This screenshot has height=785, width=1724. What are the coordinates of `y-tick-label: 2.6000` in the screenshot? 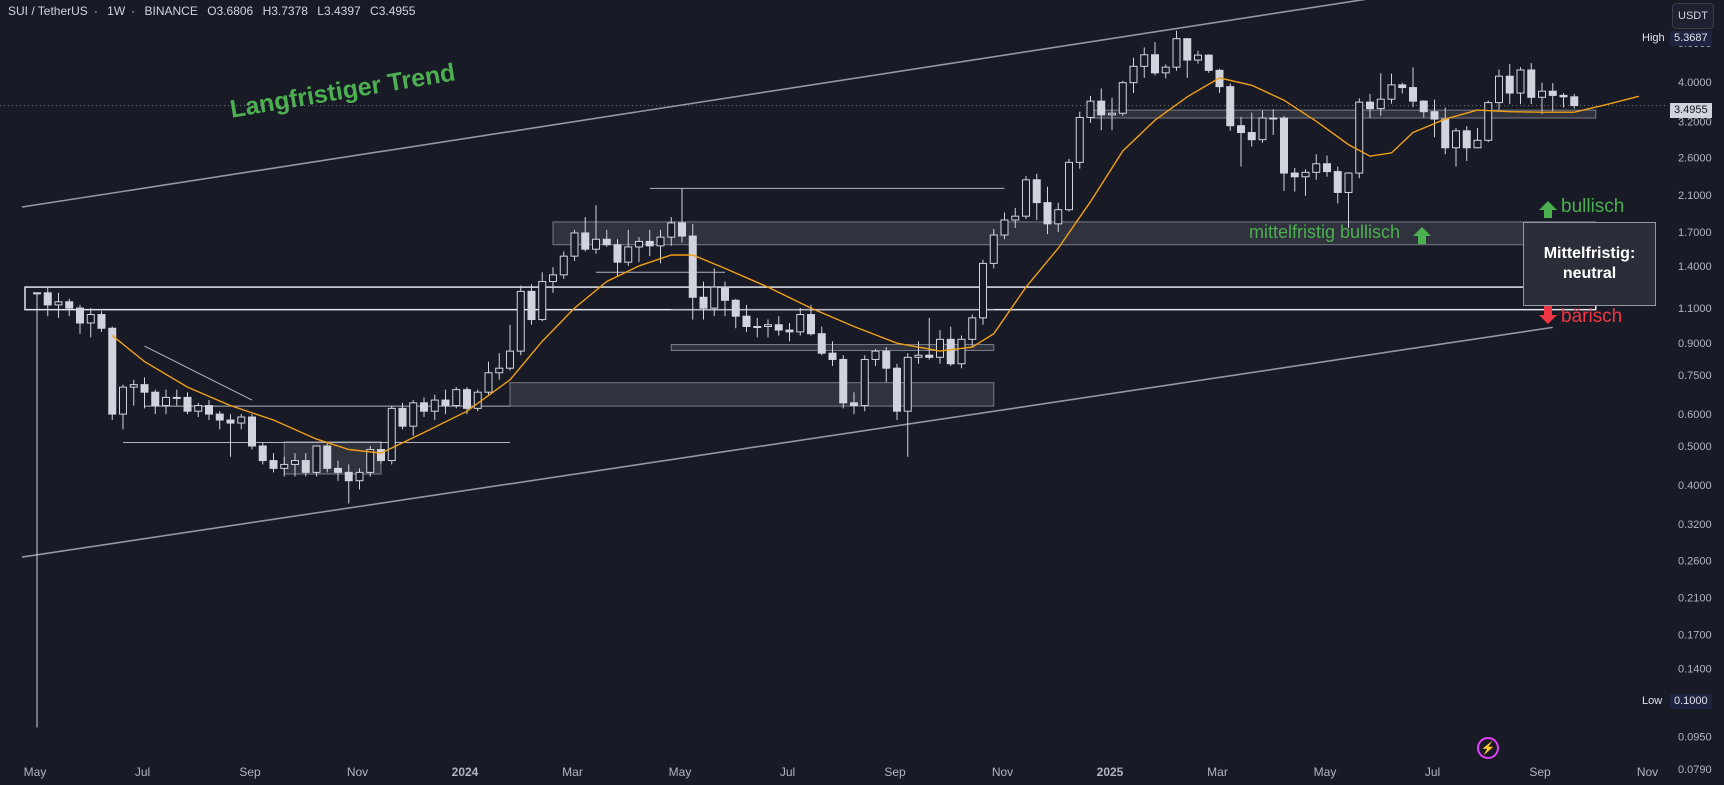 It's located at (1695, 159).